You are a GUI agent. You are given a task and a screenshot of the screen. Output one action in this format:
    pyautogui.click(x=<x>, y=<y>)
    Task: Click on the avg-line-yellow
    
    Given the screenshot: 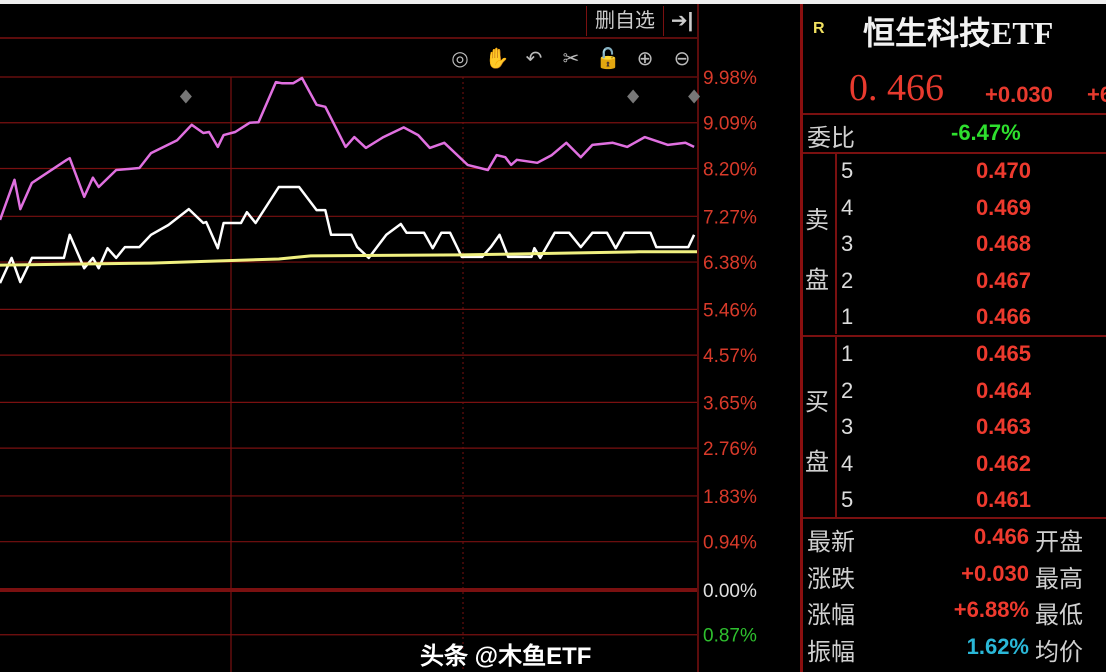 What is the action you would take?
    pyautogui.click(x=348, y=258)
    